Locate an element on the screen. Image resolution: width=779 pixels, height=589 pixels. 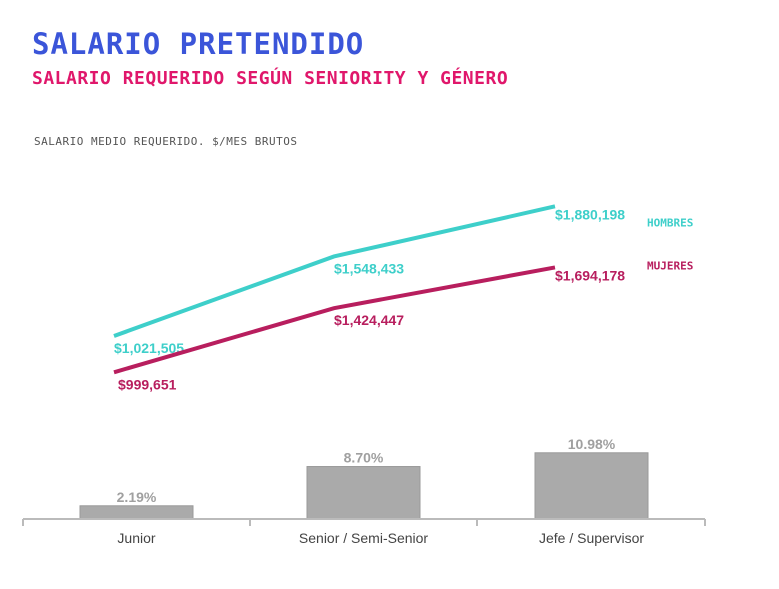
page-title: SALARIO PRETENDIDO is located at coordinates (198, 44).